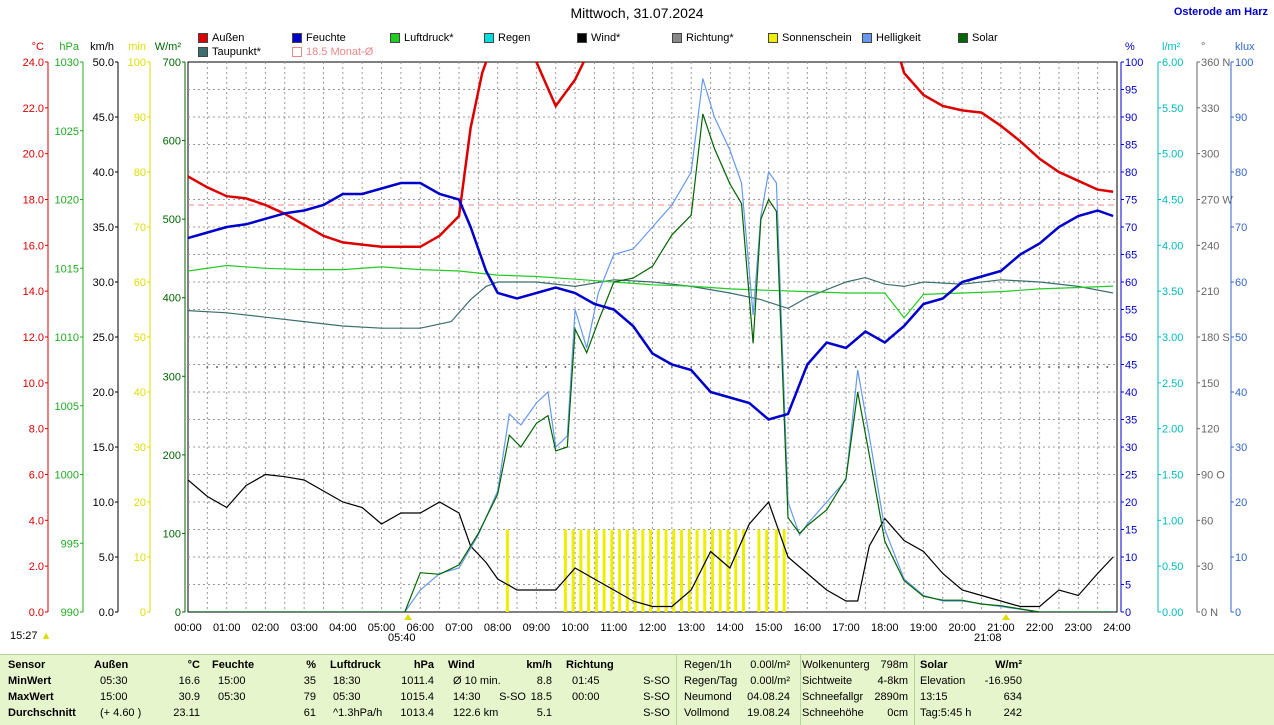  I want to click on right-axis-tick: 0, so click(1128, 613).